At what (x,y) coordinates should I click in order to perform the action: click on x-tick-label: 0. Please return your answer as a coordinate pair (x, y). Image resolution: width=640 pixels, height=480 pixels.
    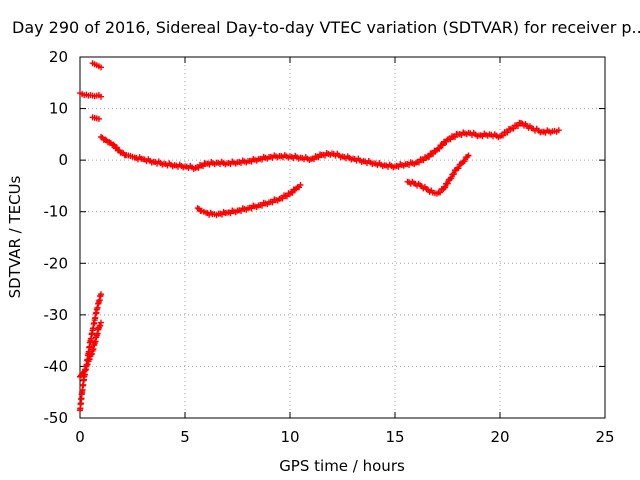
    Looking at the image, I should click on (80, 437).